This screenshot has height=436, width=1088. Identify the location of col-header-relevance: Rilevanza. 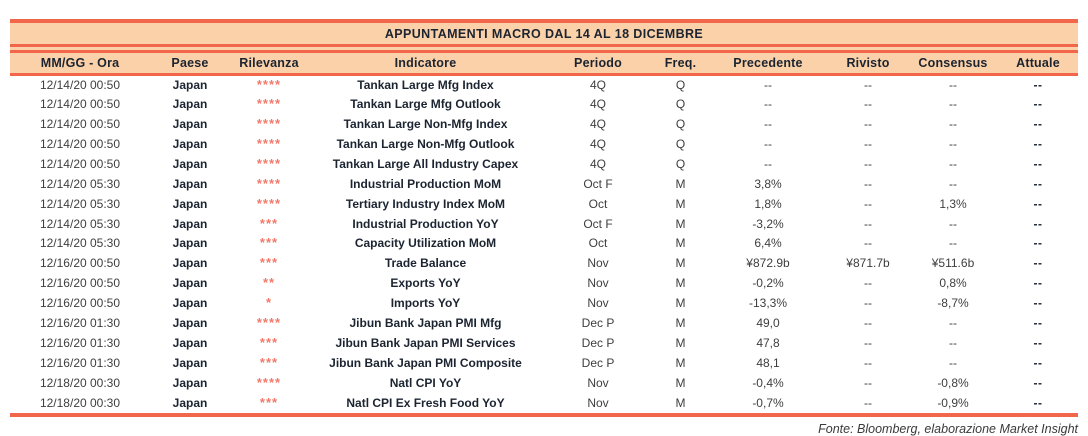
(269, 64).